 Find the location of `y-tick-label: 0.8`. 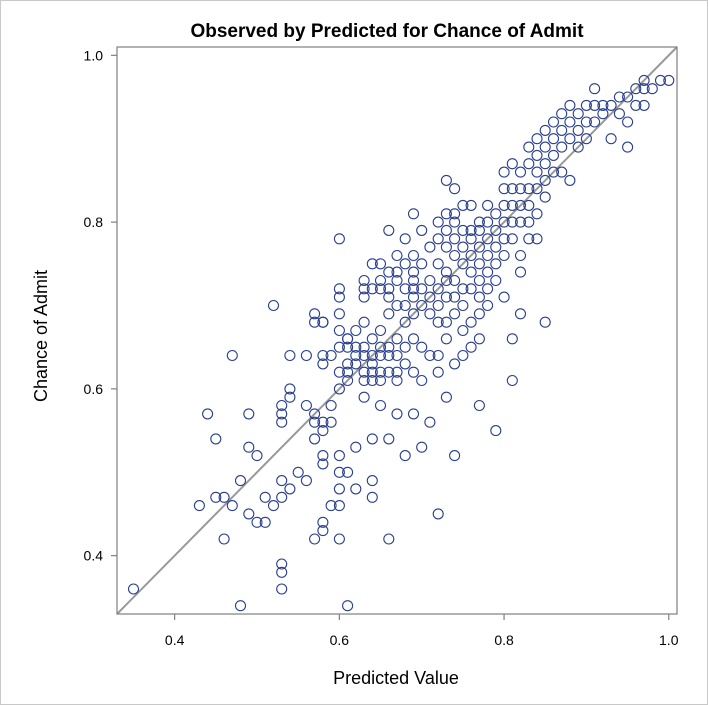

y-tick-label: 0.8 is located at coordinates (94, 222).